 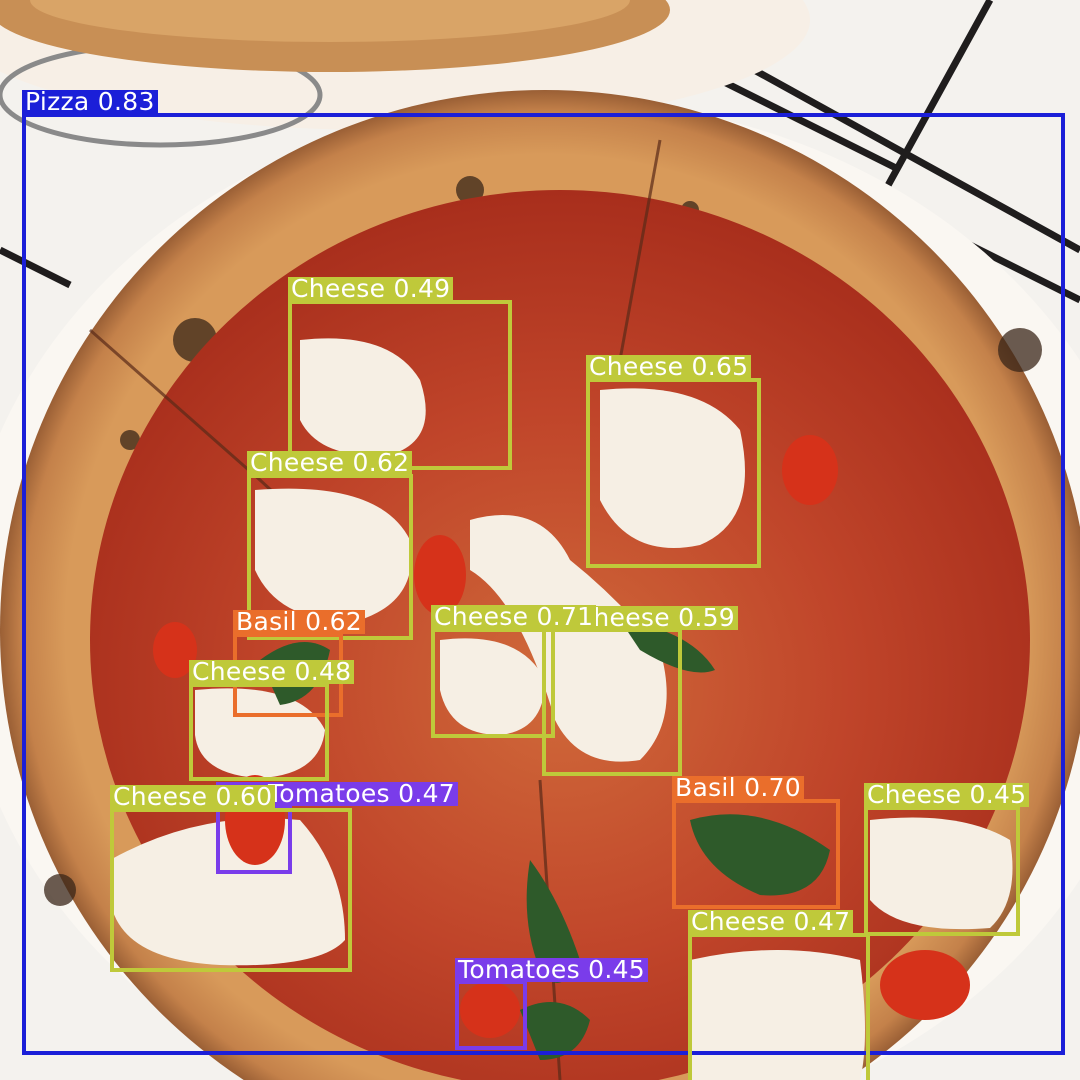 I want to click on label-cheese-062: Cheese 0.62, so click(x=330, y=462).